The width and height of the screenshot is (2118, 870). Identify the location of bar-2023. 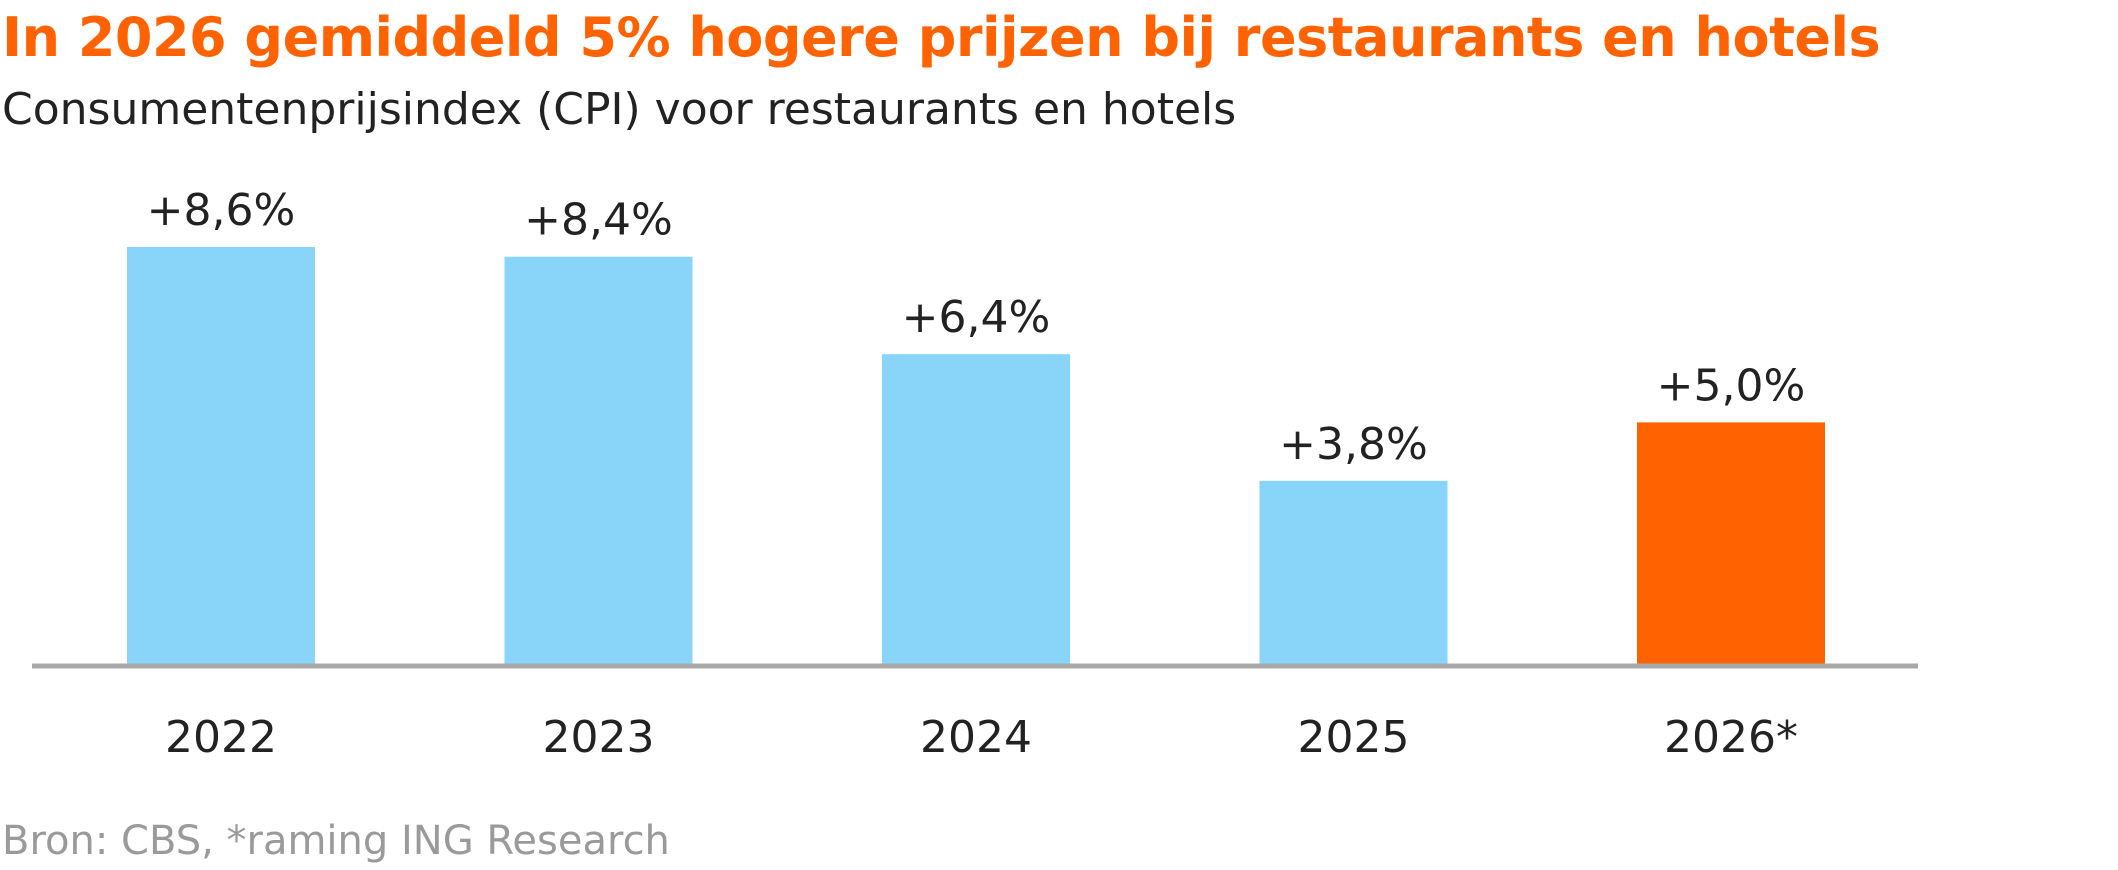
(598, 461).